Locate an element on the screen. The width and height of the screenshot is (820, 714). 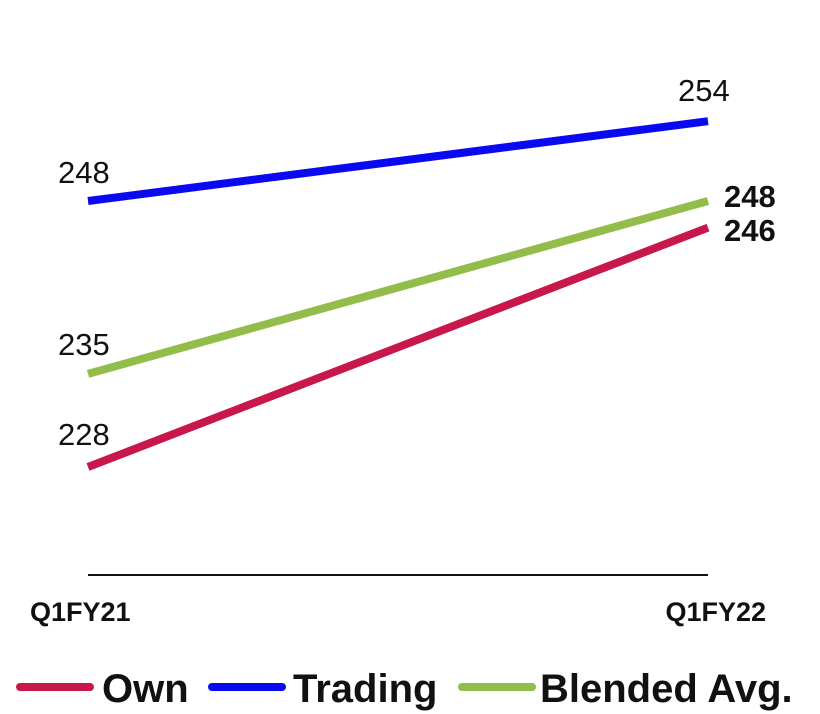
legend-item-blended-avg: Blended Avg. is located at coordinates (625, 689).